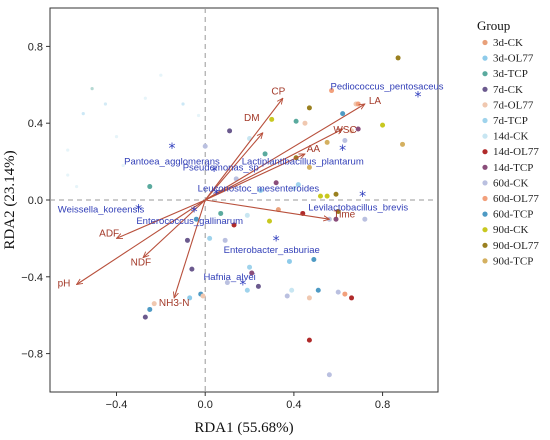 Image resolution: width=550 pixels, height=440 pixels. Describe the element at coordinates (314, 149) in the screenshot. I see `variable-label: AA` at that location.